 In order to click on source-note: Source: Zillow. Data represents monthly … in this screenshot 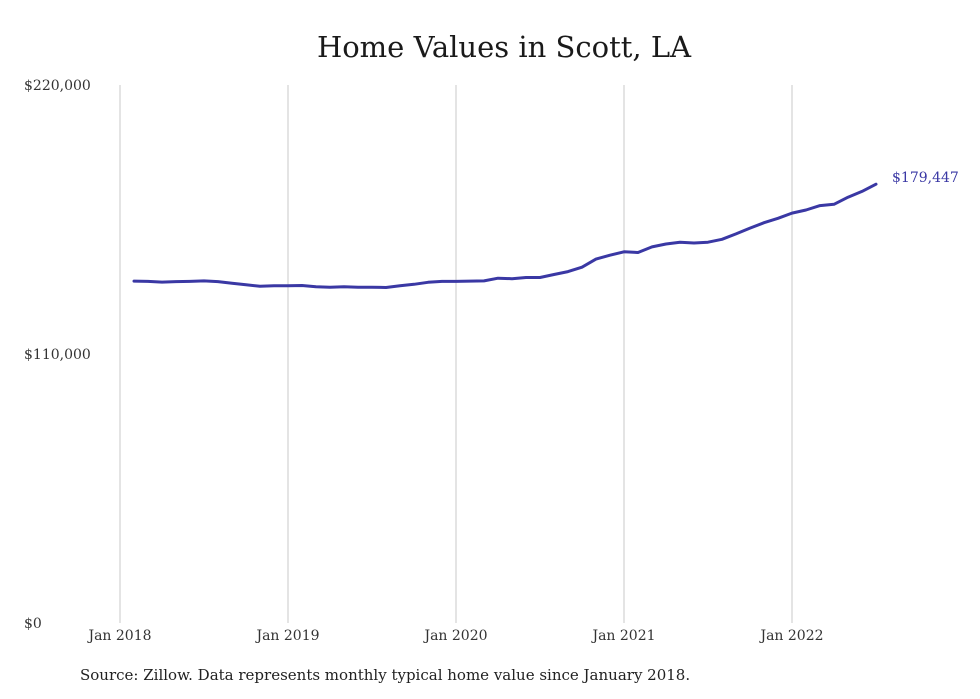, I will do `click(385, 675)`.